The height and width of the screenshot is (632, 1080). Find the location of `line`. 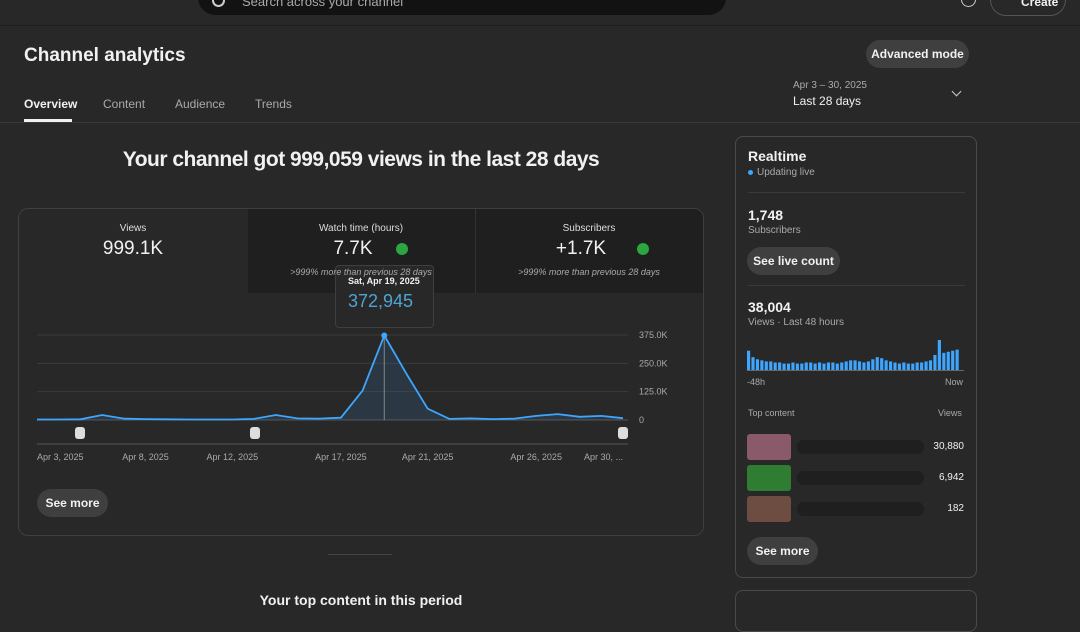

line is located at coordinates (330, 377).